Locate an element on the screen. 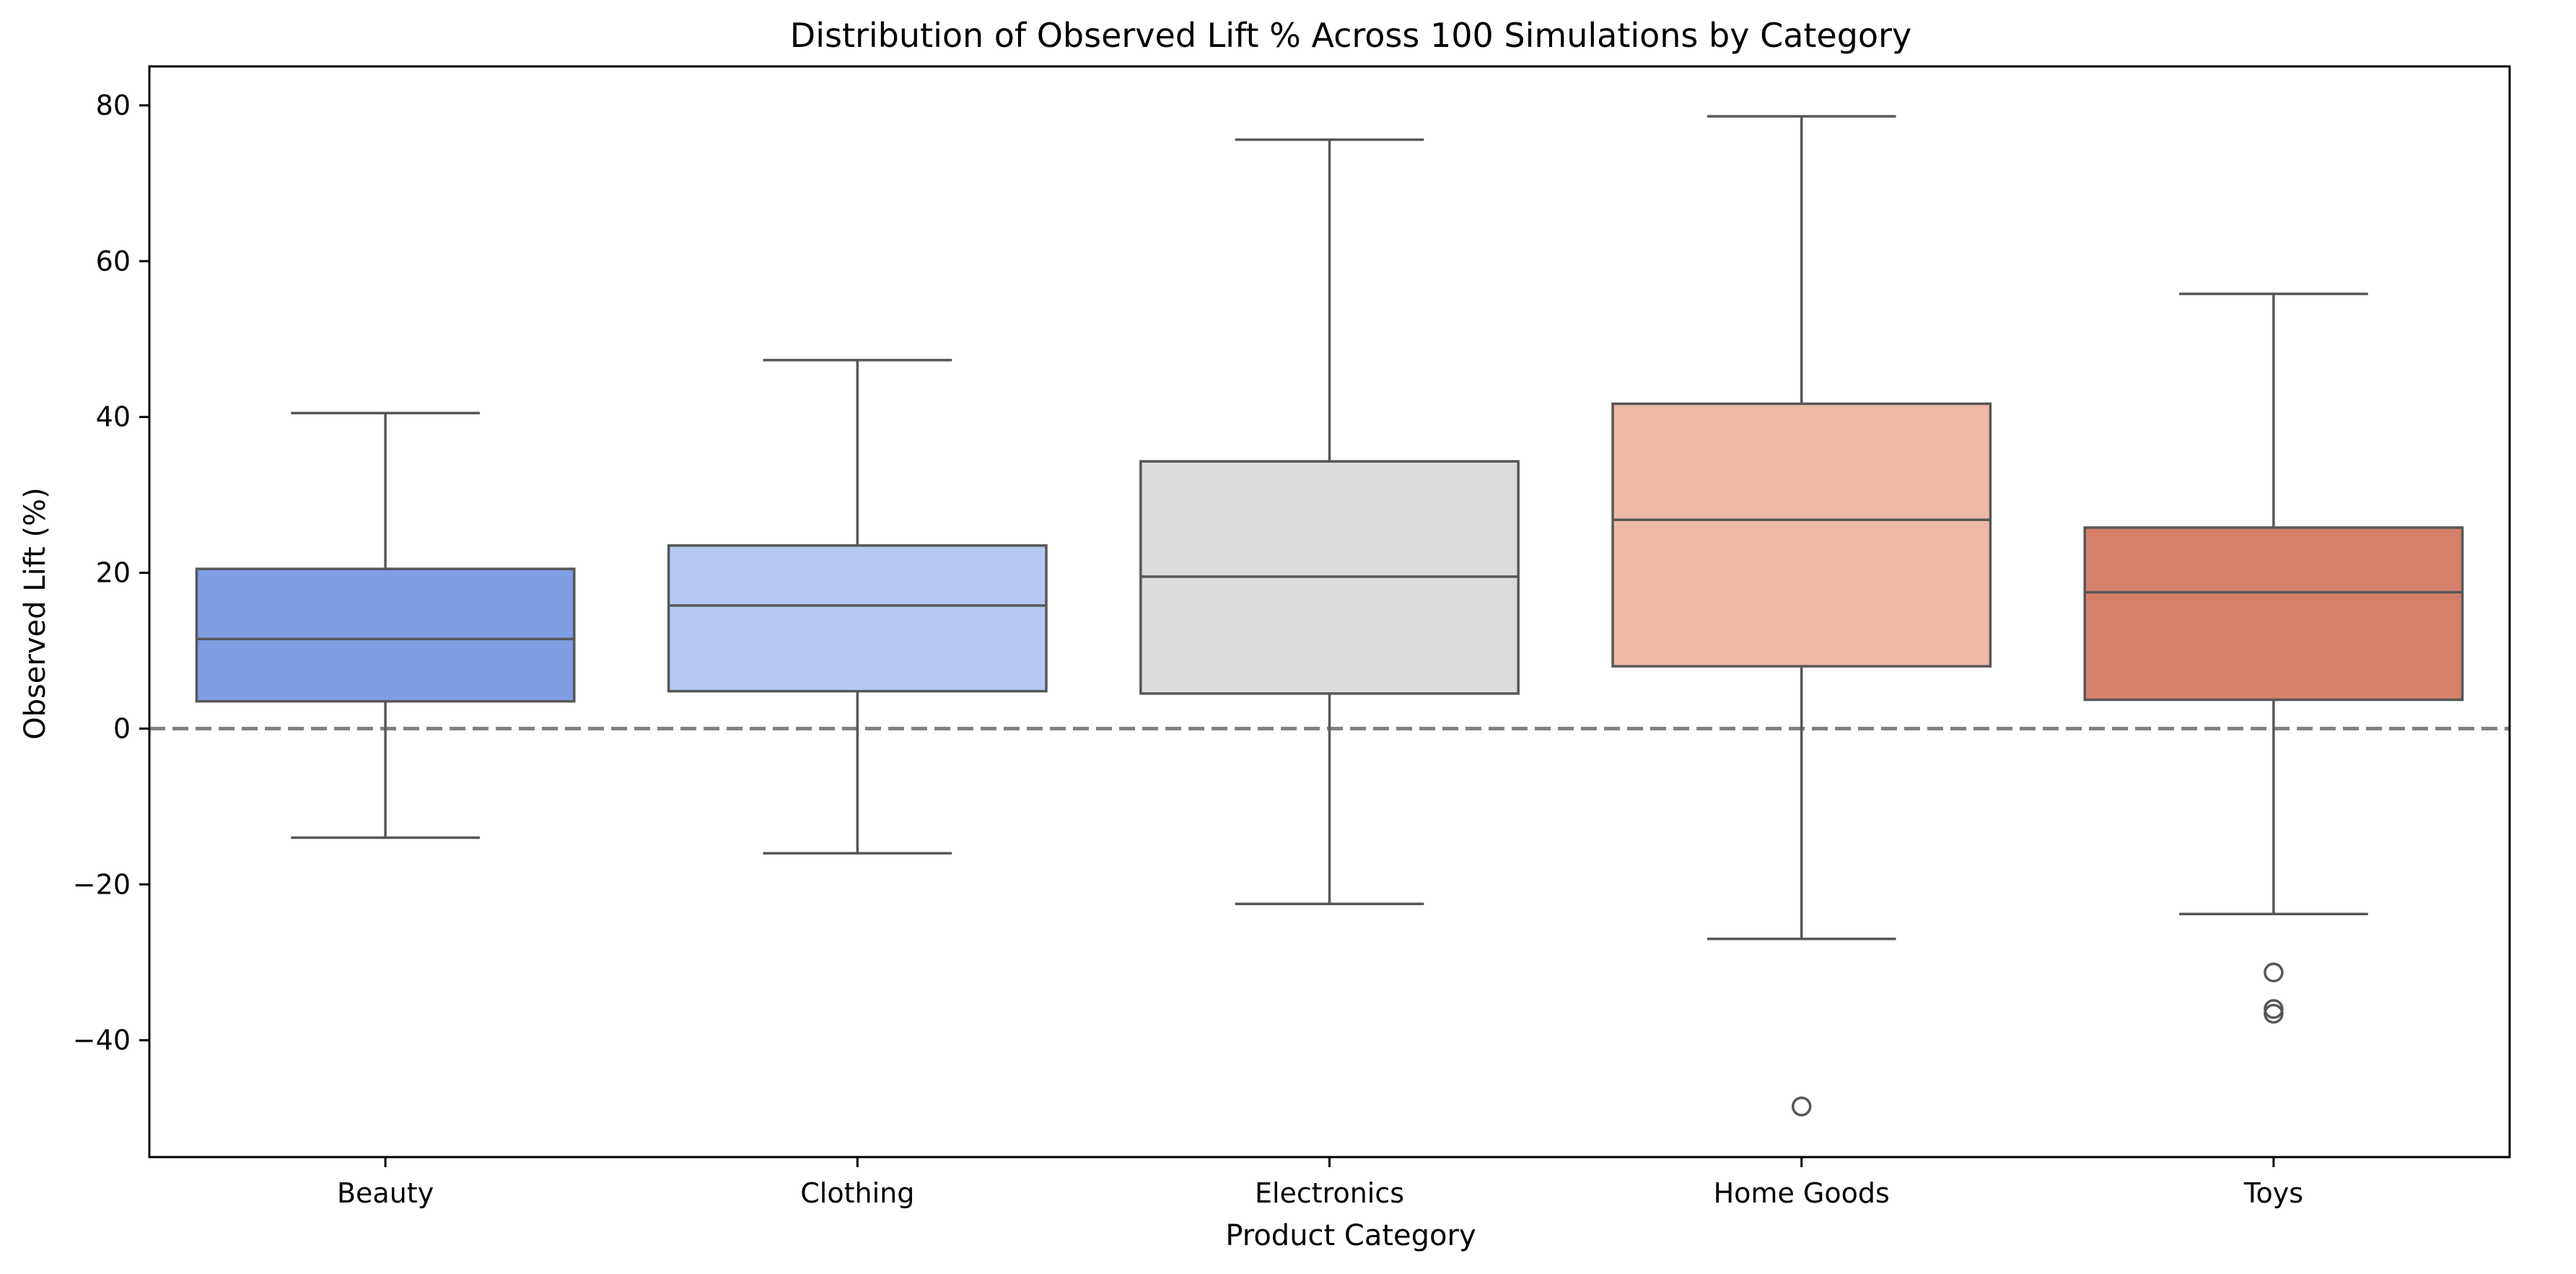 The width and height of the screenshot is (2576, 1274). box-home-goods is located at coordinates (1801, 616).